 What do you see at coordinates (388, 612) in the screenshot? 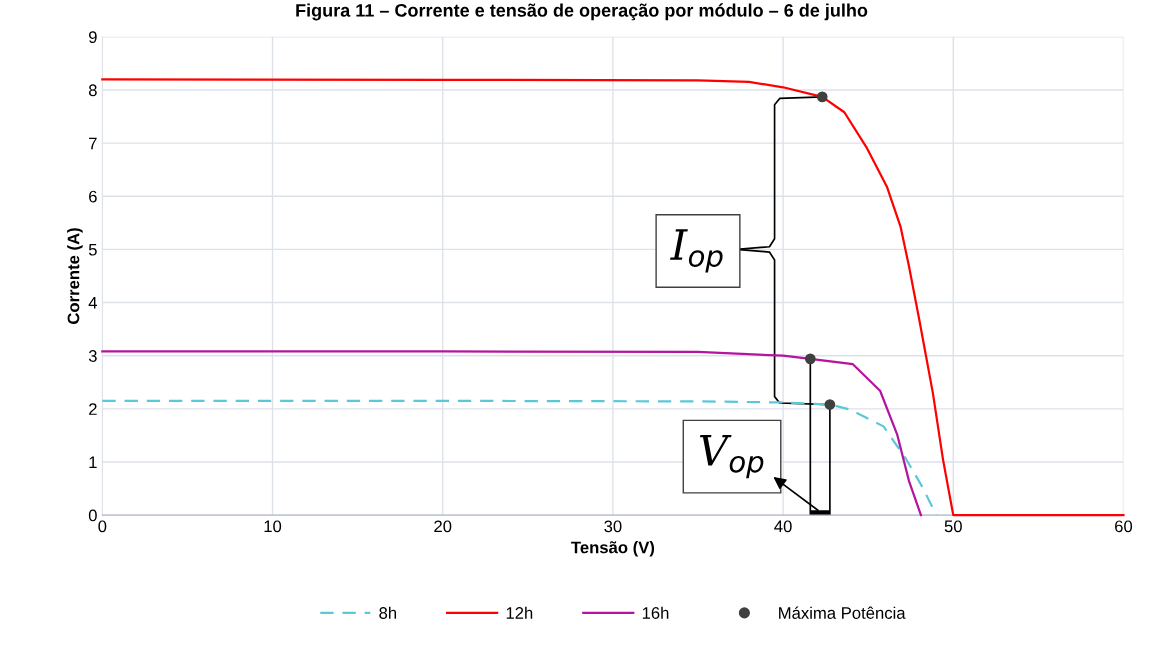
I see `legend-label: 8h` at bounding box center [388, 612].